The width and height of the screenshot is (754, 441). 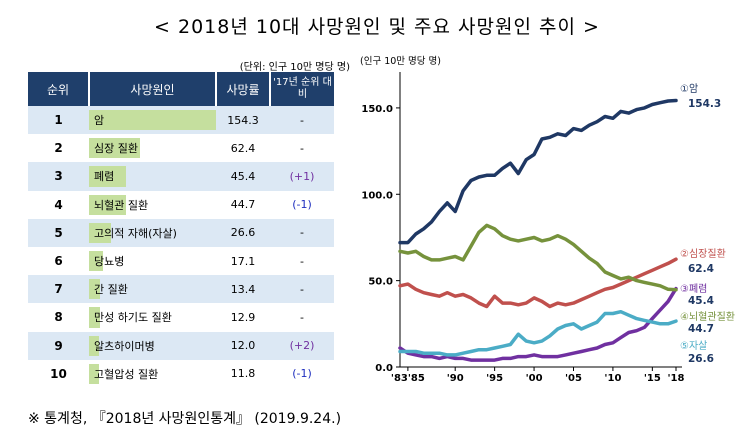 What do you see at coordinates (243, 148) in the screenshot?
I see `rate-cell: 62.4` at bounding box center [243, 148].